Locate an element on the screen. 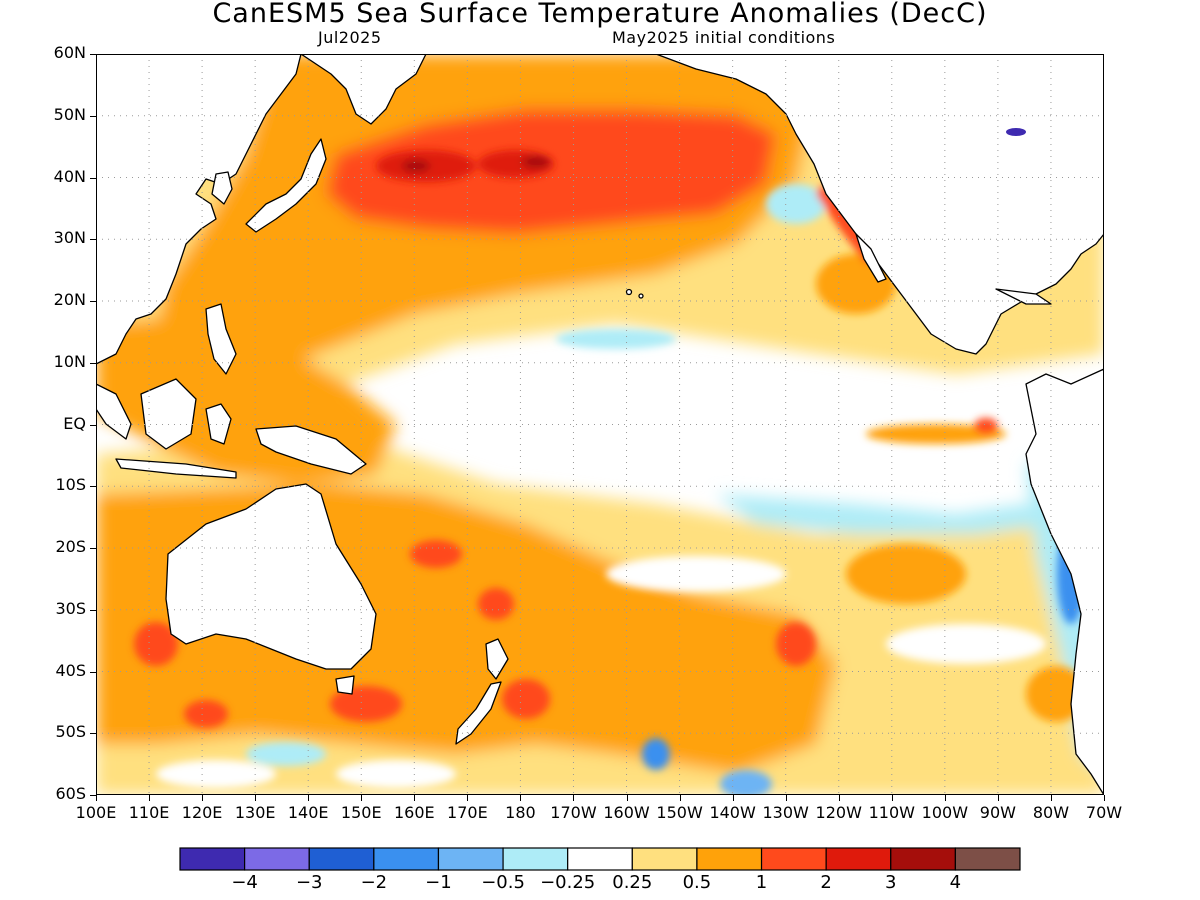 The width and height of the screenshot is (1200, 900). lat-label: 20S is located at coordinates (70, 546).